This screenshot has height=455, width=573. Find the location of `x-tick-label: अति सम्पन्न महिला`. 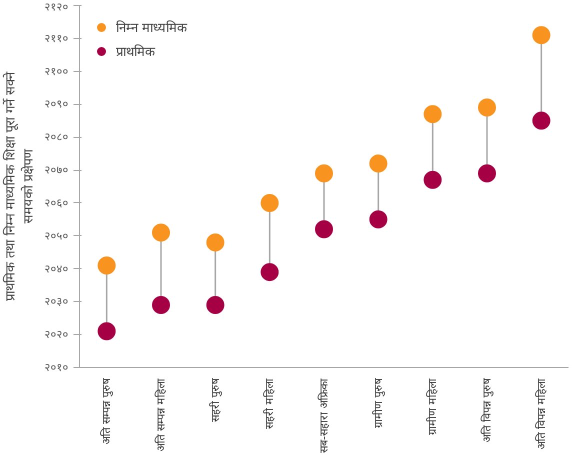

x-tick-label: अति सम्पन्न महिला is located at coordinates (161, 415).